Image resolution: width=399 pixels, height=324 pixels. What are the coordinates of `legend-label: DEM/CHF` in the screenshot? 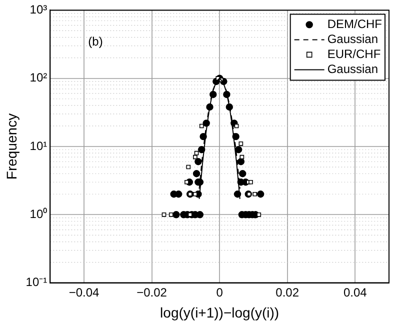 It's located at (354, 24).